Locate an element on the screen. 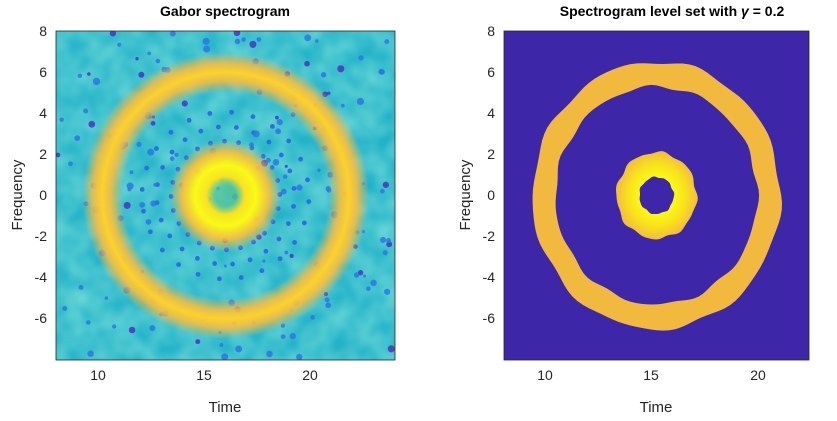 Image resolution: width=837 pixels, height=421 pixels. level-set-title: Spectrogram level set with γ = 0.2 is located at coordinates (672, 11).